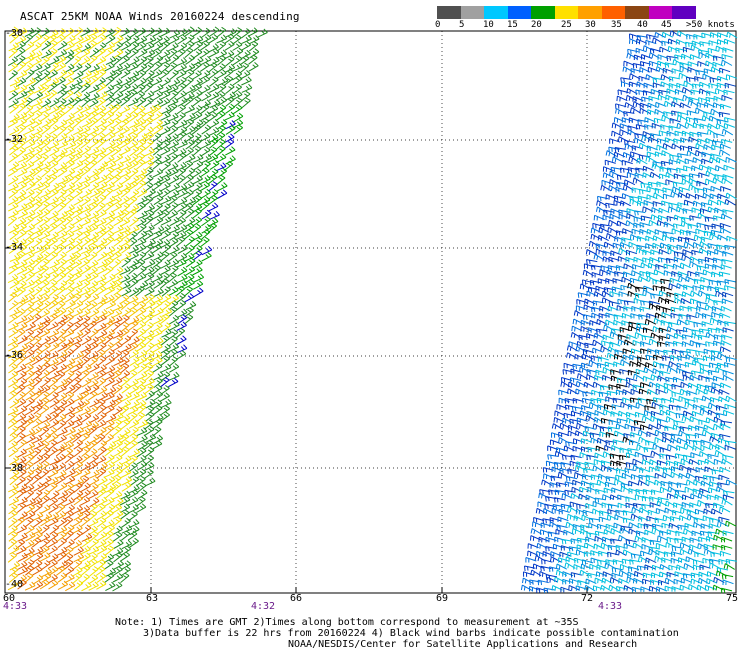  Describe the element at coordinates (370, 26) in the screenshot. I see `legend-labels: 0 5 10 15 20 25 30 35 40 45 >50 knots` at that location.